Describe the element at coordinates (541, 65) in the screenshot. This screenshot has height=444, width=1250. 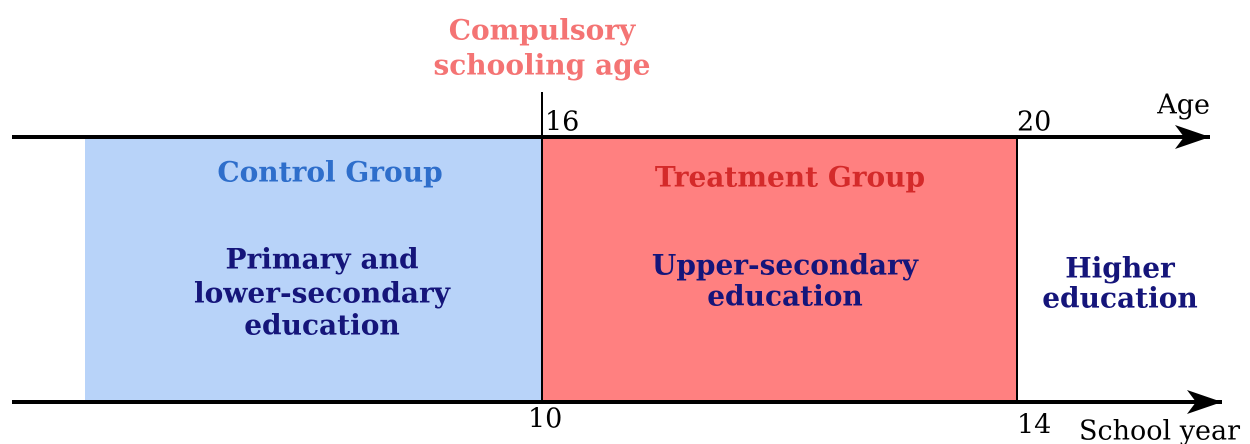
I see `cutoff-label: schooling age` at that location.